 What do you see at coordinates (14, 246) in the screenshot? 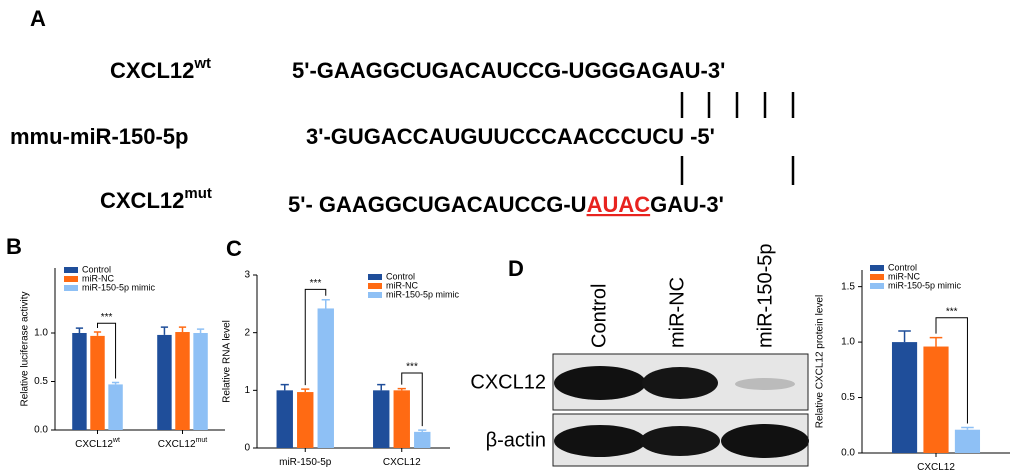
I see `panel-label: B` at bounding box center [14, 246].